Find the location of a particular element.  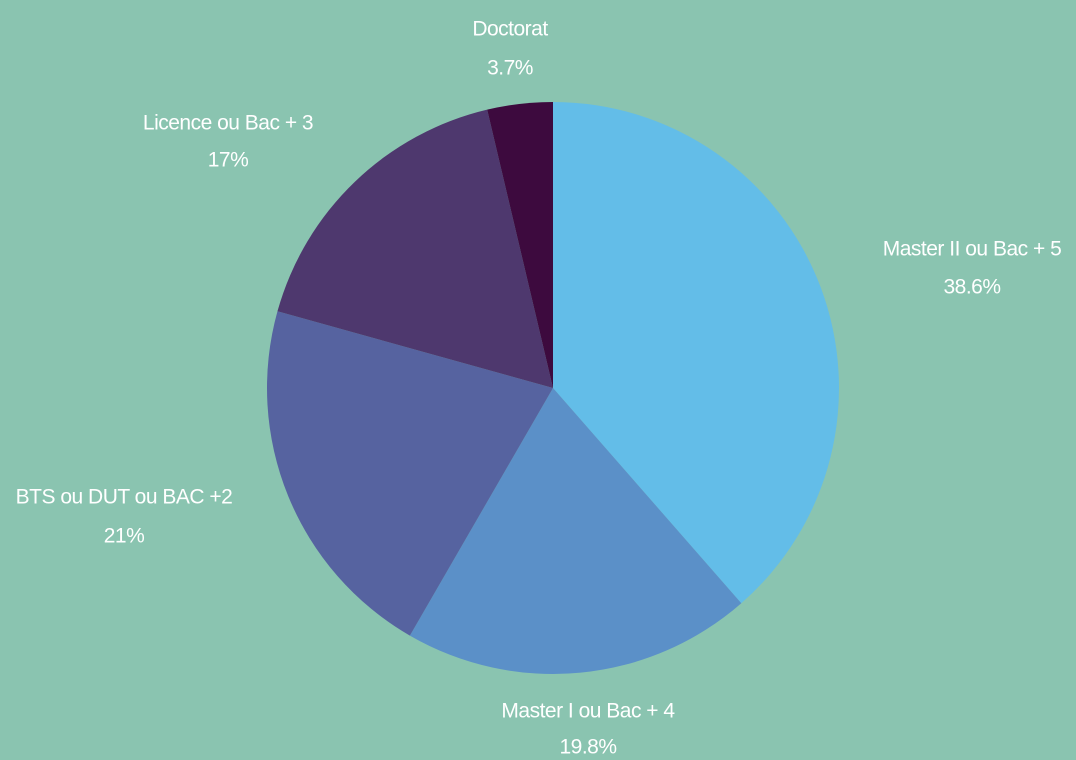

slice-value-label: 21% is located at coordinates (124, 536).